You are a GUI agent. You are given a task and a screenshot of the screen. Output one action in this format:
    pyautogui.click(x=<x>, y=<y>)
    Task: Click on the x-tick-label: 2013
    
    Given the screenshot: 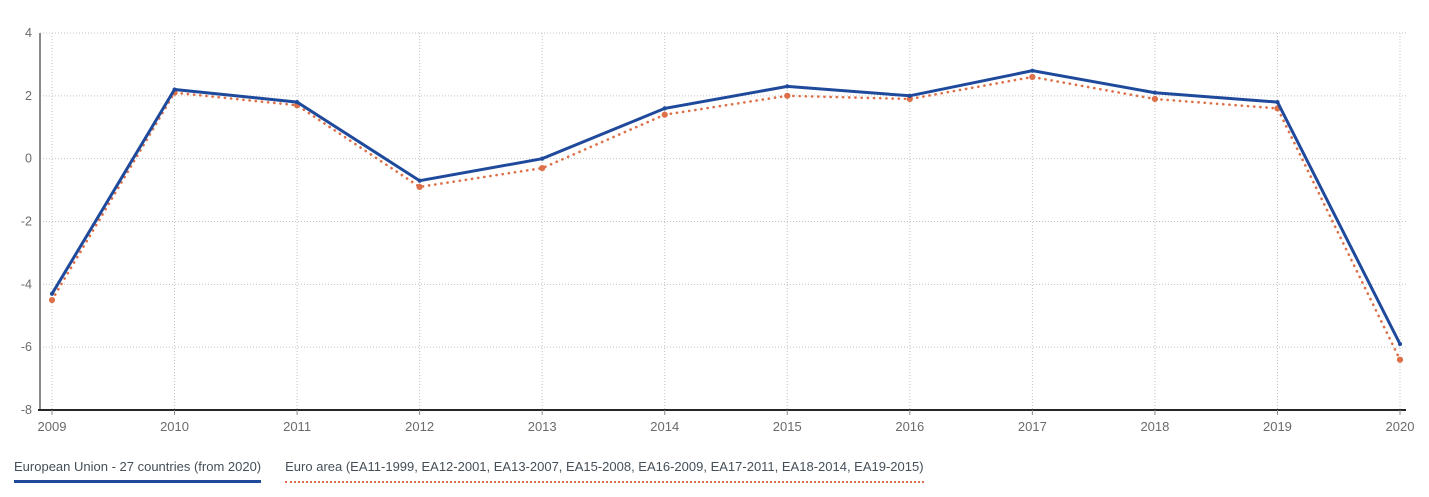 What is the action you would take?
    pyautogui.click(x=542, y=426)
    